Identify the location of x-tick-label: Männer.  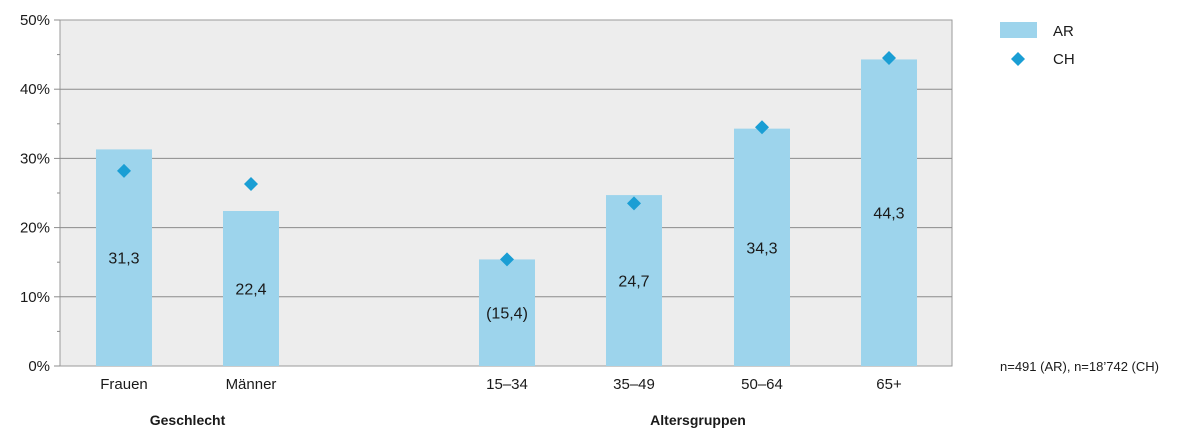
(251, 384).